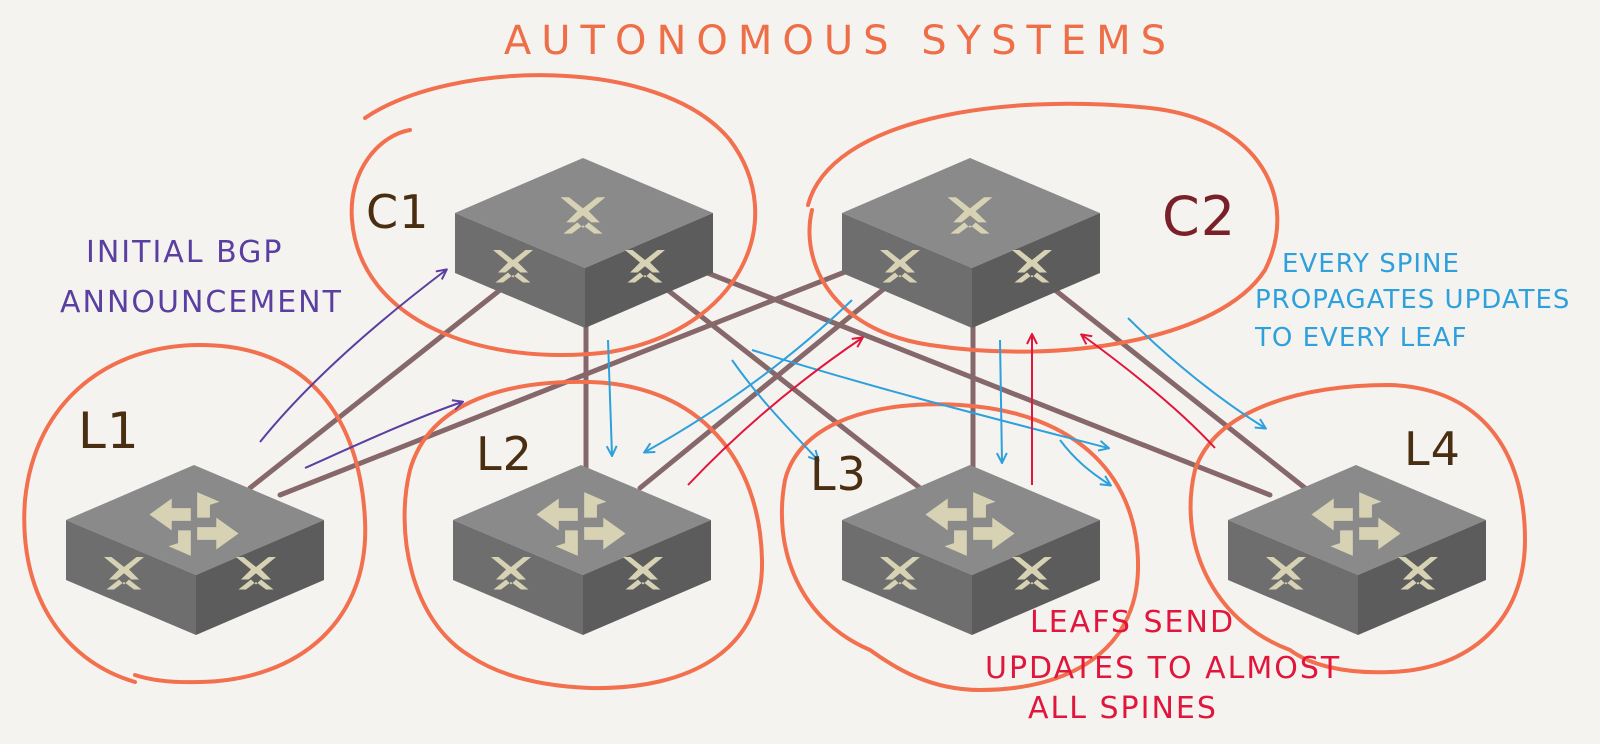 Image resolution: width=1600 pixels, height=744 pixels. I want to click on arrow-c1-to-l3, so click(774, 409).